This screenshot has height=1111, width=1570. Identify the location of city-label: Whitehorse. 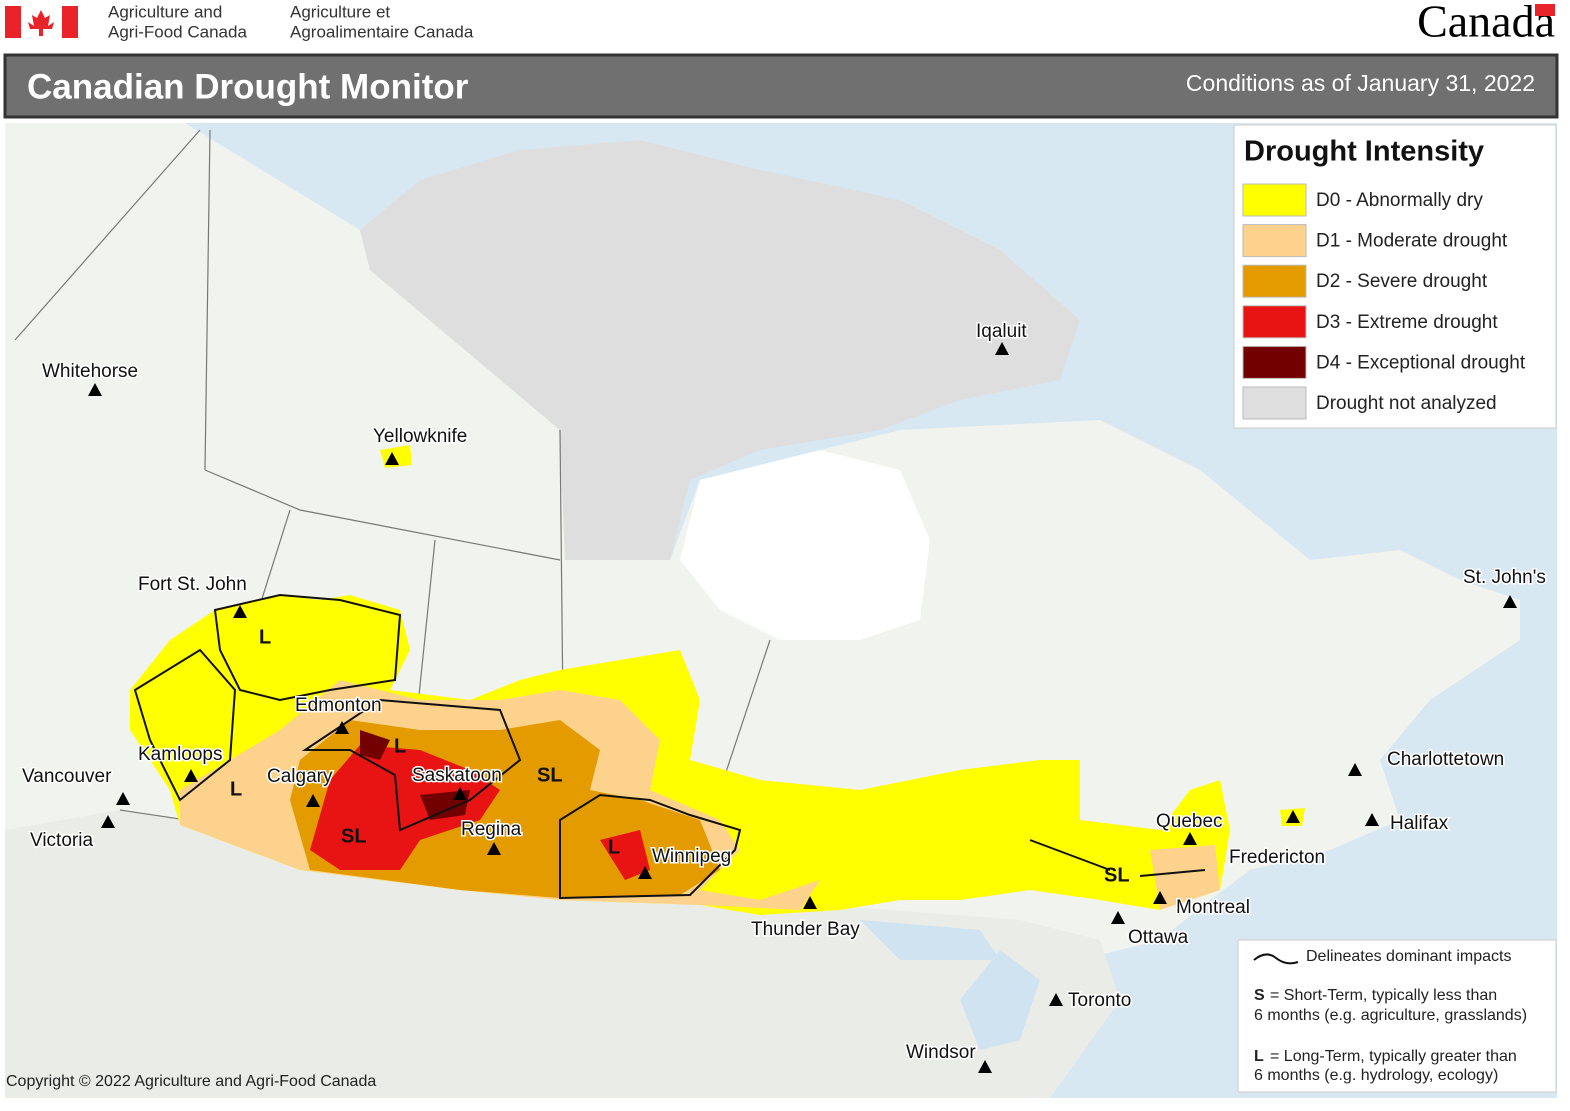
(90, 371).